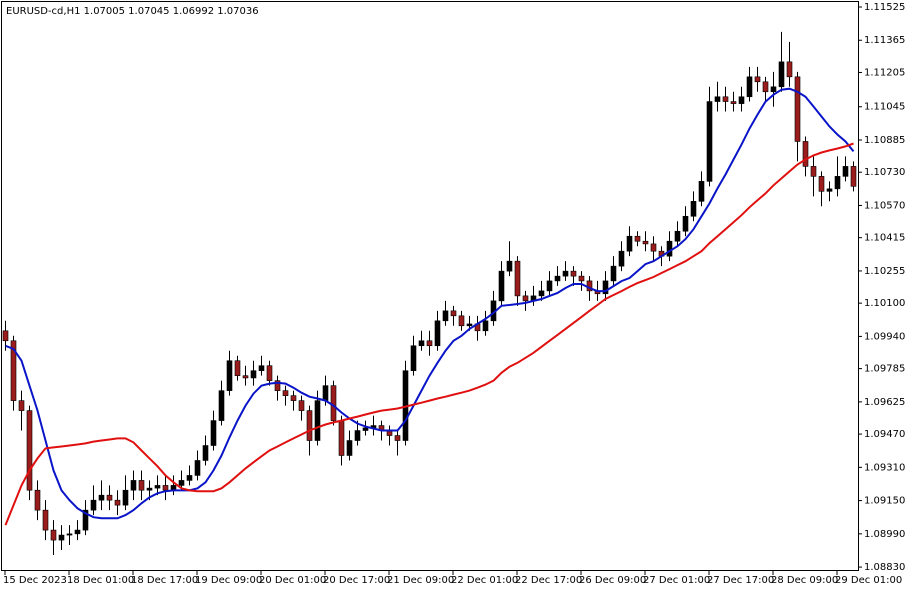 Image resolution: width=908 pixels, height=592 pixels. Describe the element at coordinates (740, 580) in the screenshot. I see `x-tick-label: 27 Dec 17:00` at that location.